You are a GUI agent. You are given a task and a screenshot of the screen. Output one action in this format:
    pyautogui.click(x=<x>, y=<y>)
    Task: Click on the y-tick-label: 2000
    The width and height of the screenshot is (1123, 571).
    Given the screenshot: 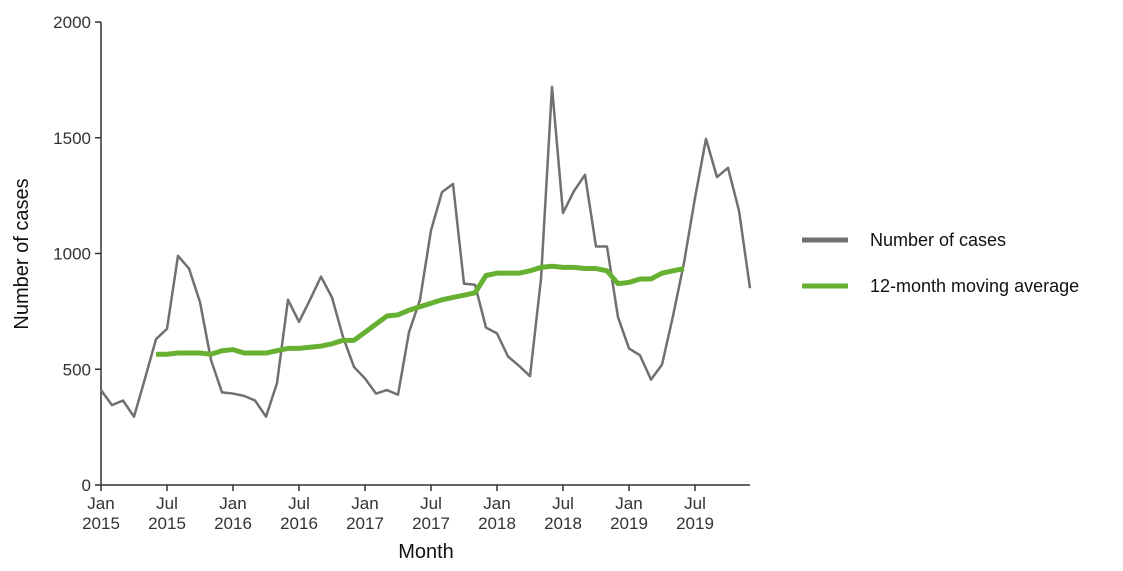 What is the action you would take?
    pyautogui.click(x=72, y=22)
    